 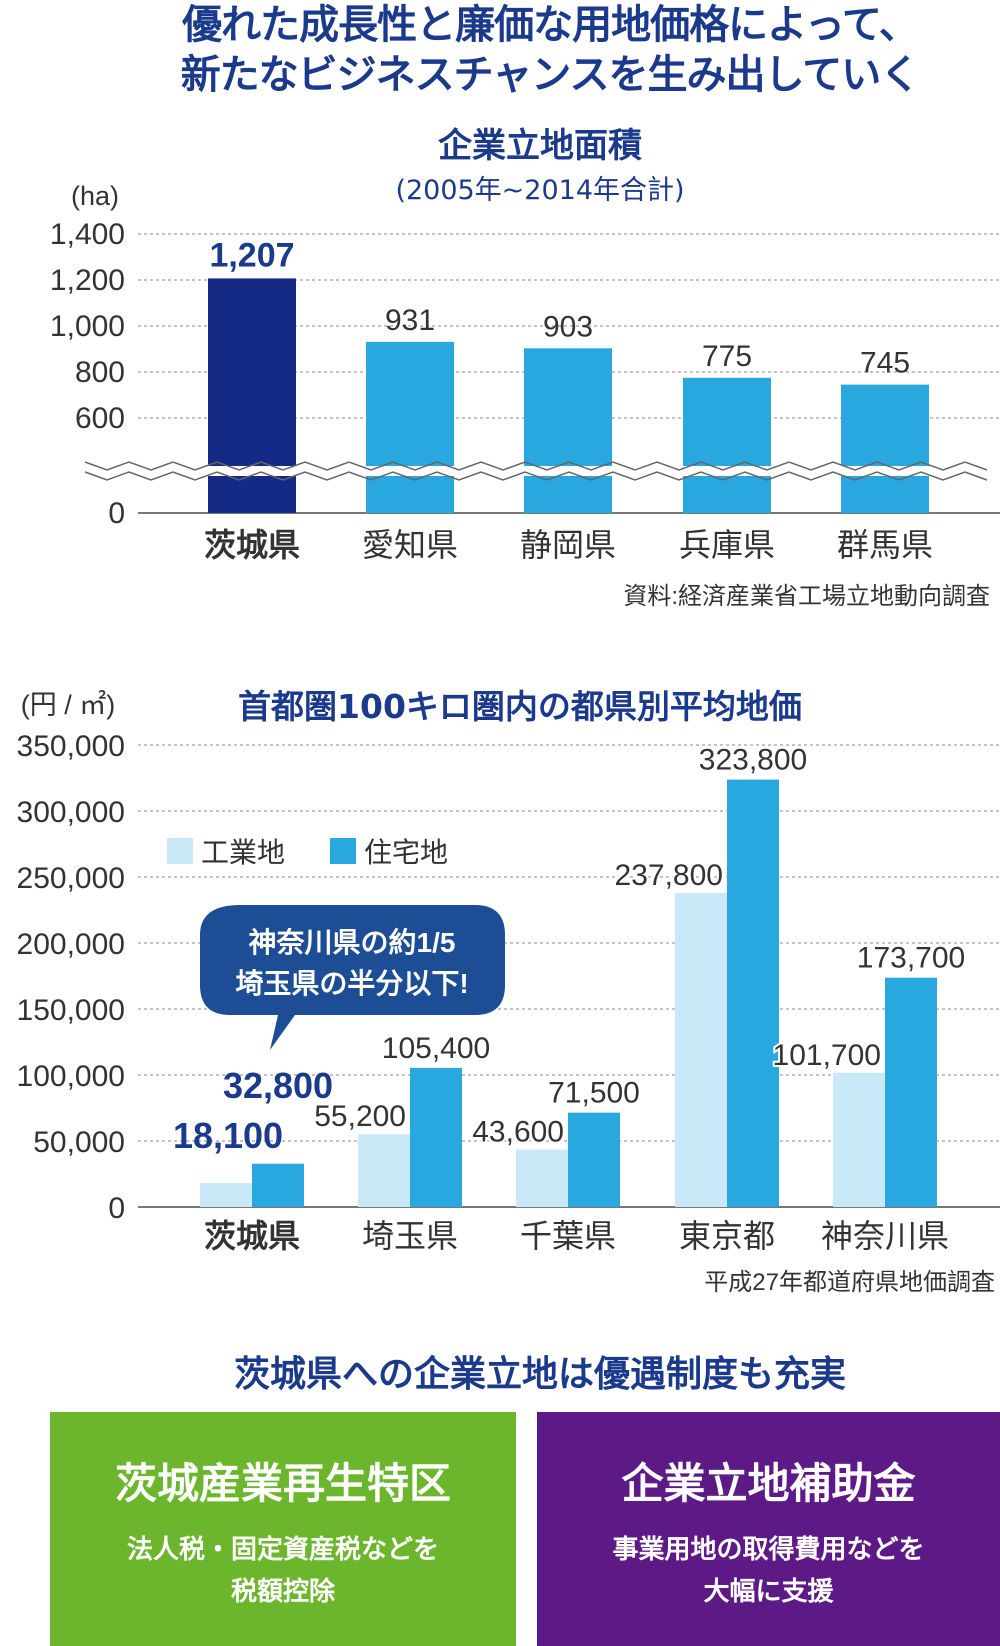 What do you see at coordinates (71, 878) in the screenshot?
I see `y-tick-label: 250,000` at bounding box center [71, 878].